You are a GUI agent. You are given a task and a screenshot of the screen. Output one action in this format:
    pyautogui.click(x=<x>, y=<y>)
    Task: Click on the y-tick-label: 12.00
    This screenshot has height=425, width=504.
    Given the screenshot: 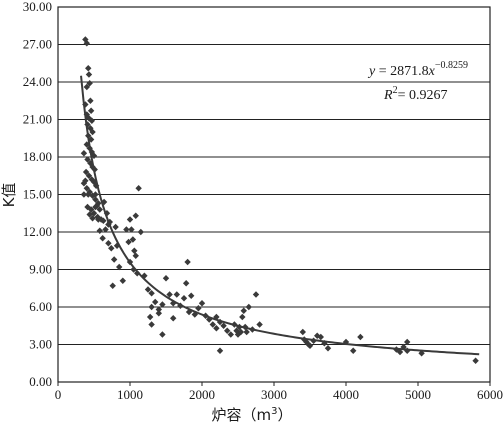 What is the action you would take?
    pyautogui.click(x=37, y=231)
    